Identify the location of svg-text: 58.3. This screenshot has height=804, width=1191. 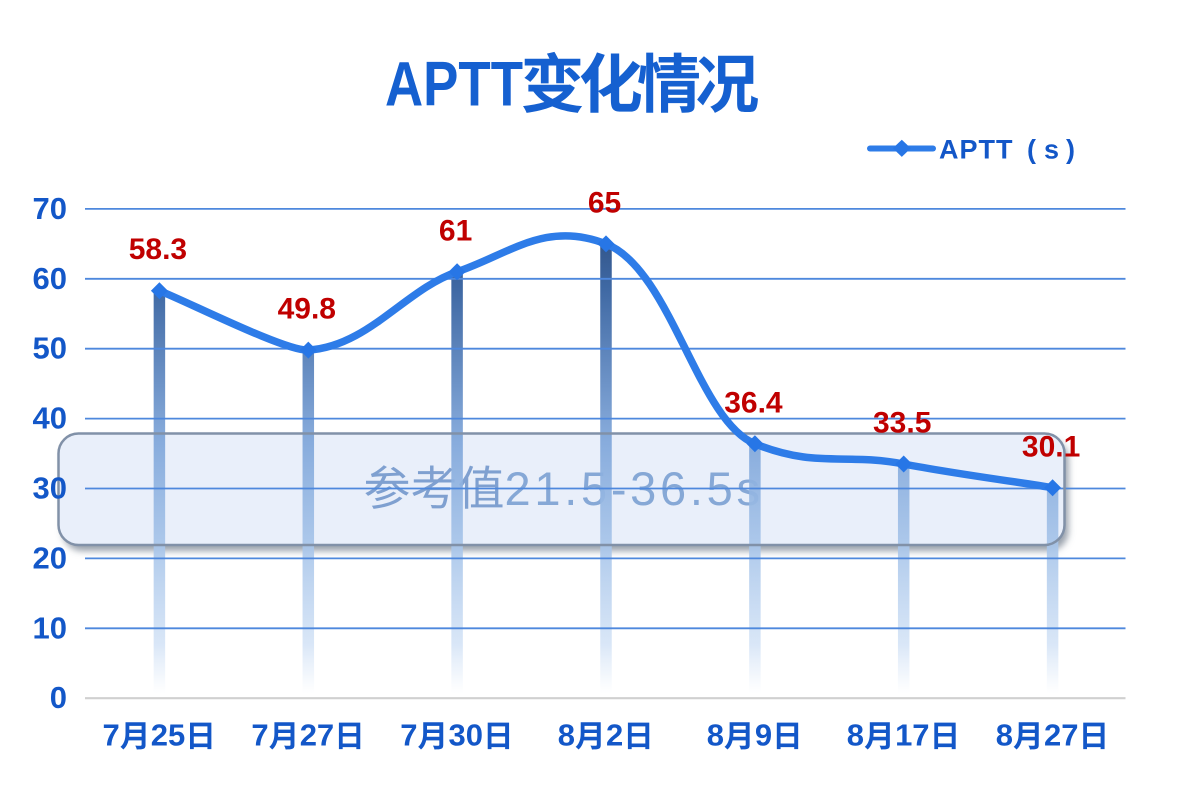
(158, 249).